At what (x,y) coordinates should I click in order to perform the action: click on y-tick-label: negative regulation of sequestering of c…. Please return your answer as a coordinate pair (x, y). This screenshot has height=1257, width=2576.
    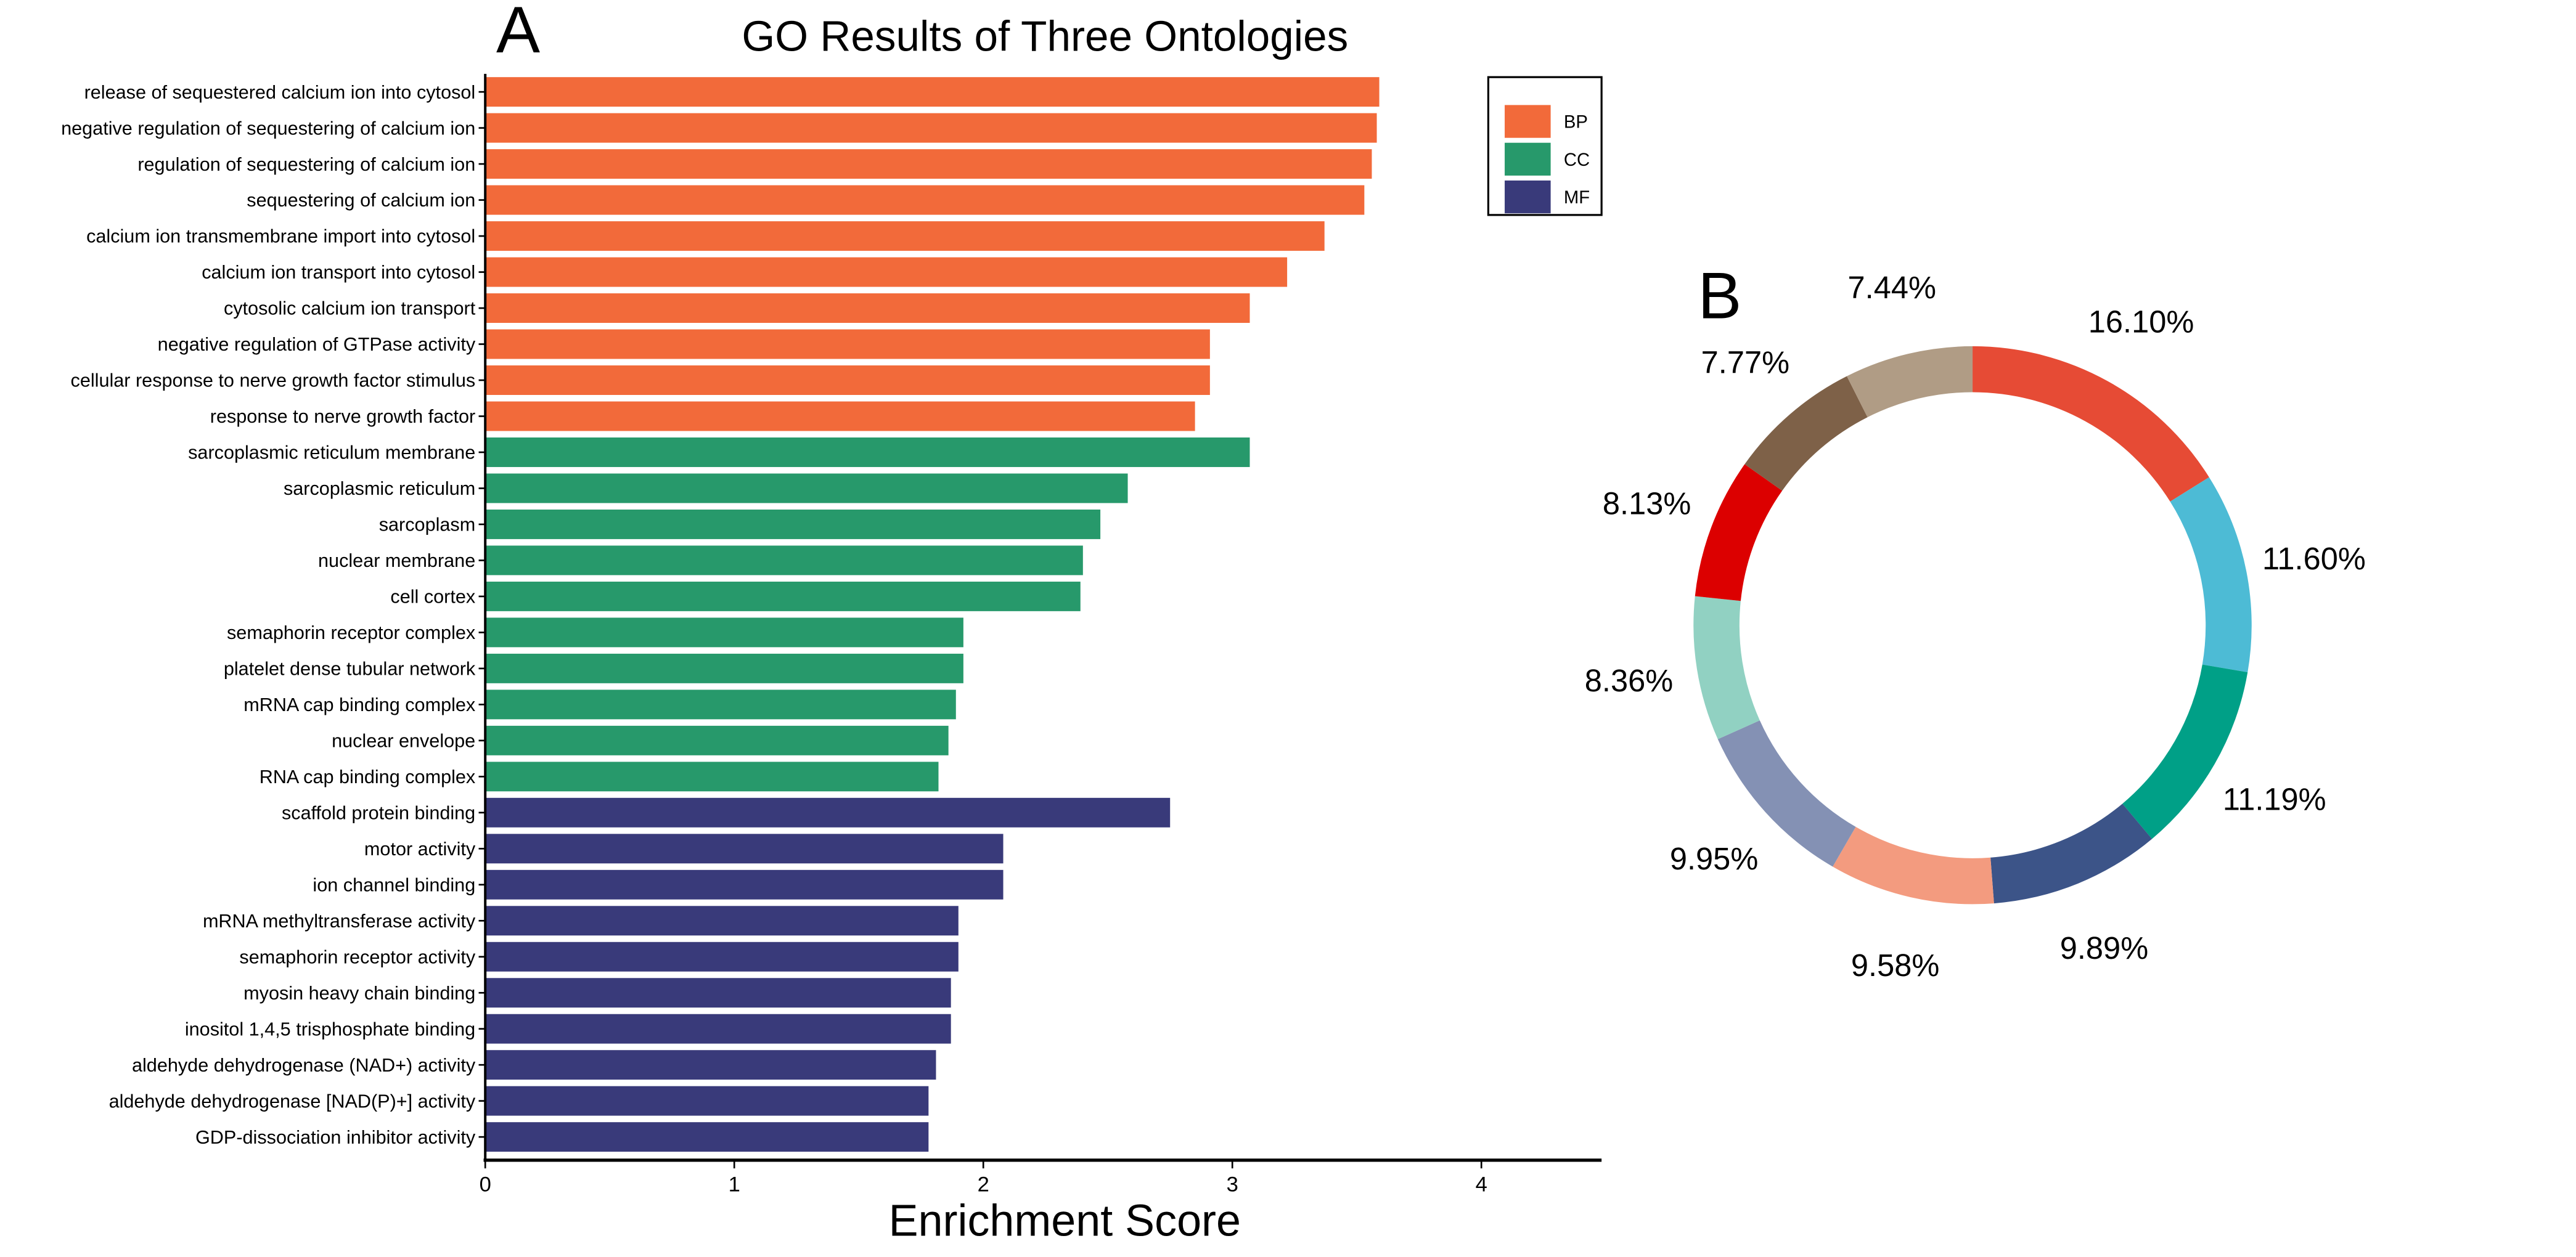
    Looking at the image, I should click on (268, 128).